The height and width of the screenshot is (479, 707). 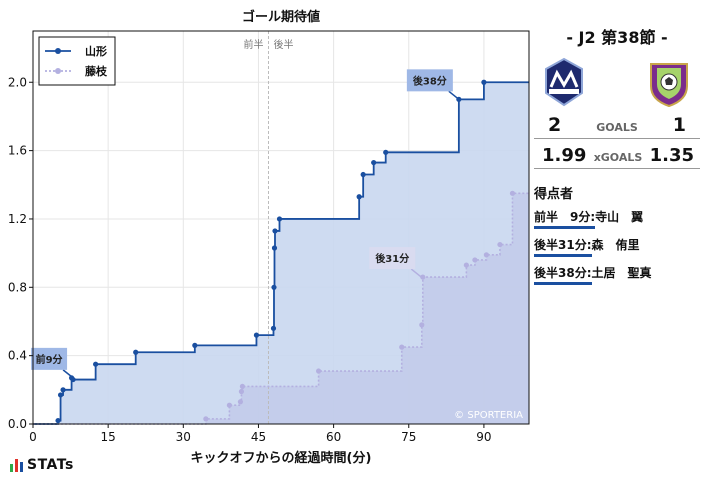 I want to click on scorer-item: 後半31分:森 侑里, so click(x=617, y=246).